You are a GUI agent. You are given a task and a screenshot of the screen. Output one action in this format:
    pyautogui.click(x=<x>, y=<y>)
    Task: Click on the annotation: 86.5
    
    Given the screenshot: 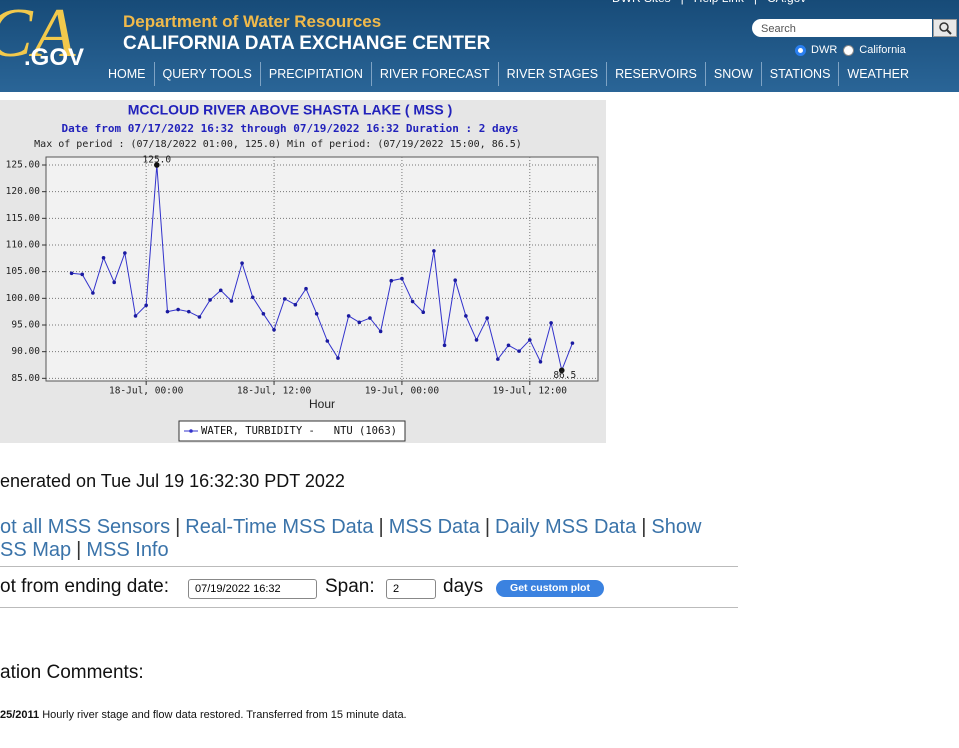 What is the action you would take?
    pyautogui.click(x=564, y=375)
    